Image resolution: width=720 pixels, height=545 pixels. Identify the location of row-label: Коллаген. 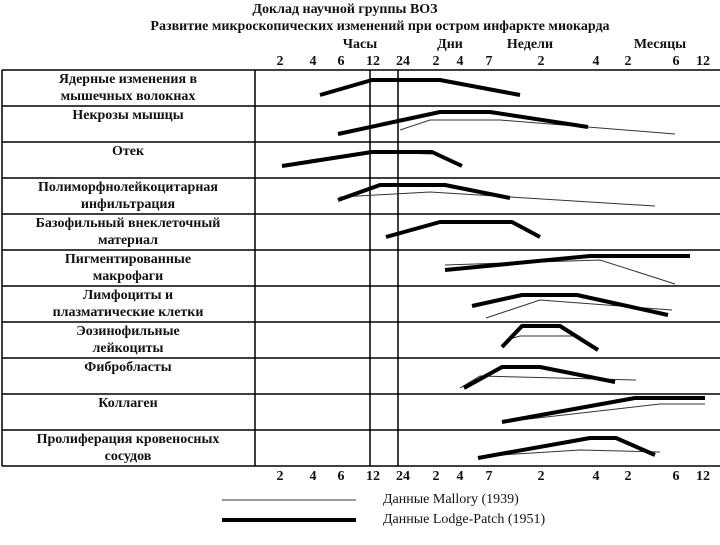
(127, 403).